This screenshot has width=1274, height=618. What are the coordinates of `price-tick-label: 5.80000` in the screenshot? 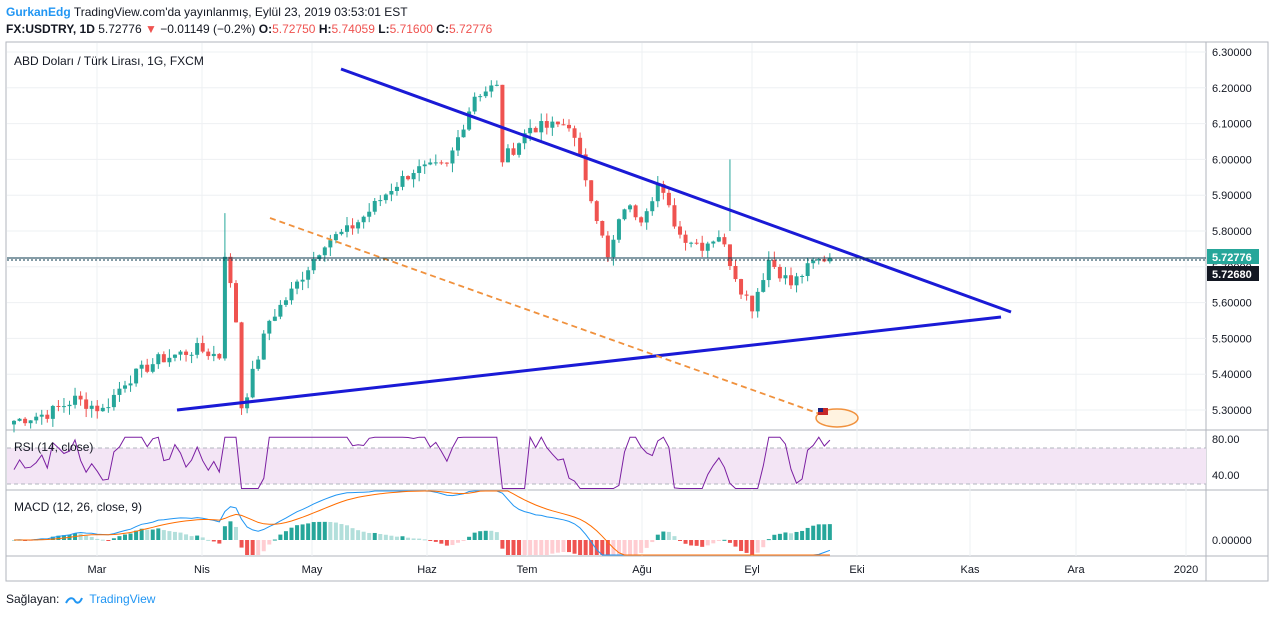 It's located at (1232, 232).